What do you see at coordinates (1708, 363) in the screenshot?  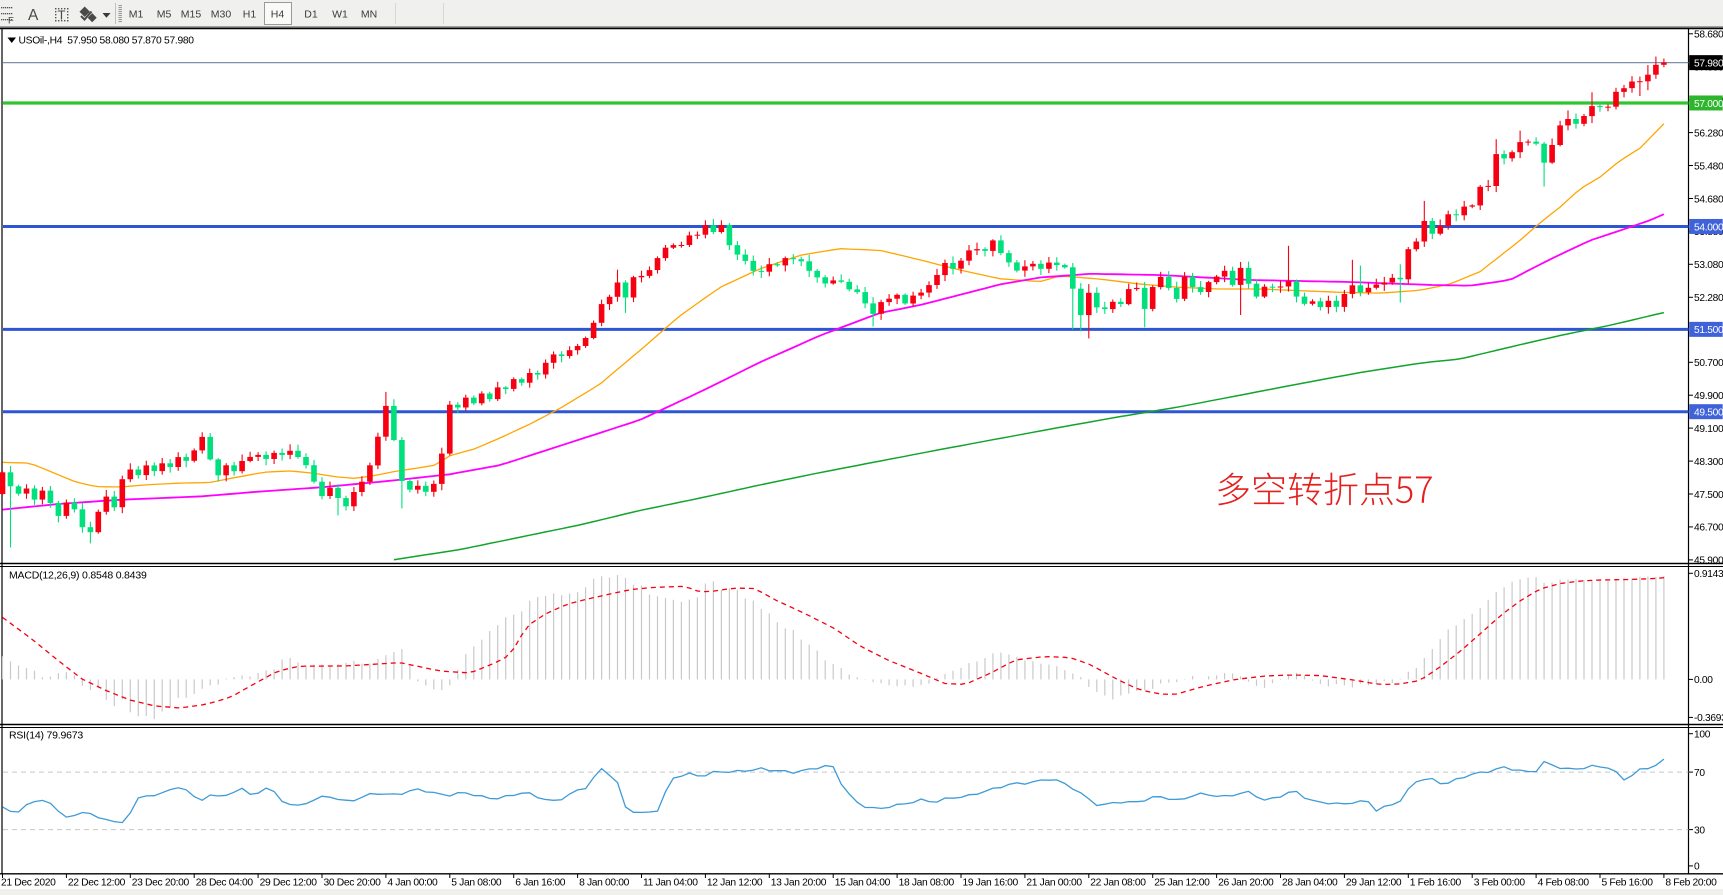 I see `svg-text: 50.700` at bounding box center [1708, 363].